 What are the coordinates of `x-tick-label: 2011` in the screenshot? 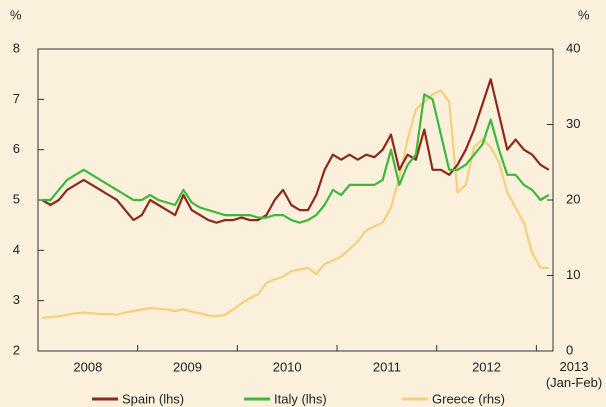 It's located at (387, 366).